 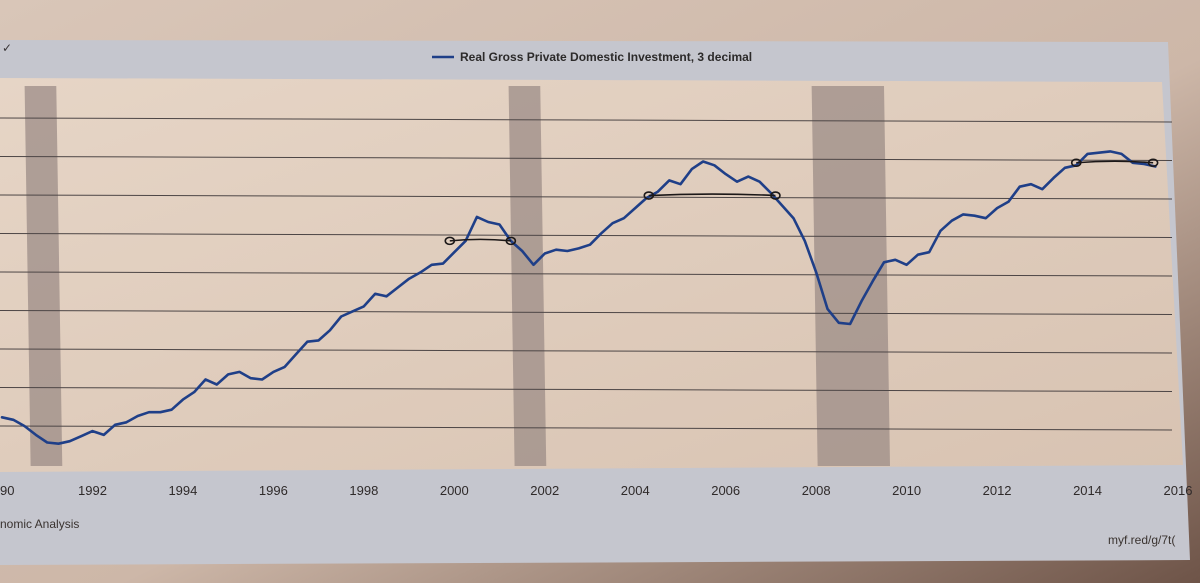 What do you see at coordinates (7, 48) in the screenshot?
I see `check-icon: ✓` at bounding box center [7, 48].